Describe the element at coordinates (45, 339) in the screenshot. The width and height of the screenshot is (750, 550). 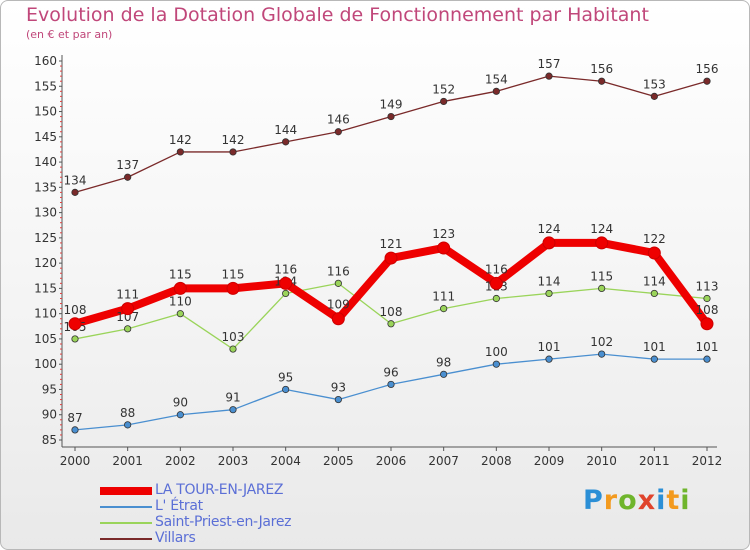
I see `y-tick-label: 105` at that location.